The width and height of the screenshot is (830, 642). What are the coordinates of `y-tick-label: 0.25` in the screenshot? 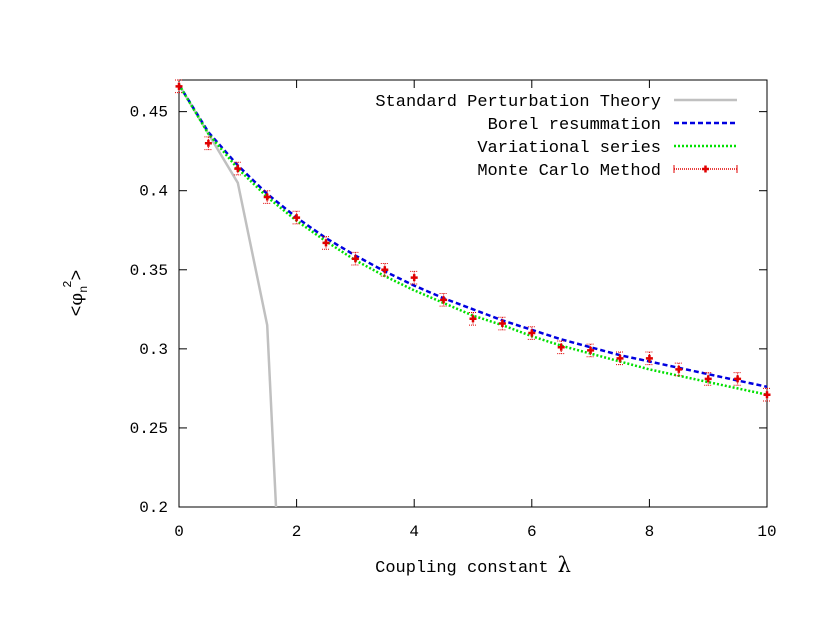 It's located at (149, 429).